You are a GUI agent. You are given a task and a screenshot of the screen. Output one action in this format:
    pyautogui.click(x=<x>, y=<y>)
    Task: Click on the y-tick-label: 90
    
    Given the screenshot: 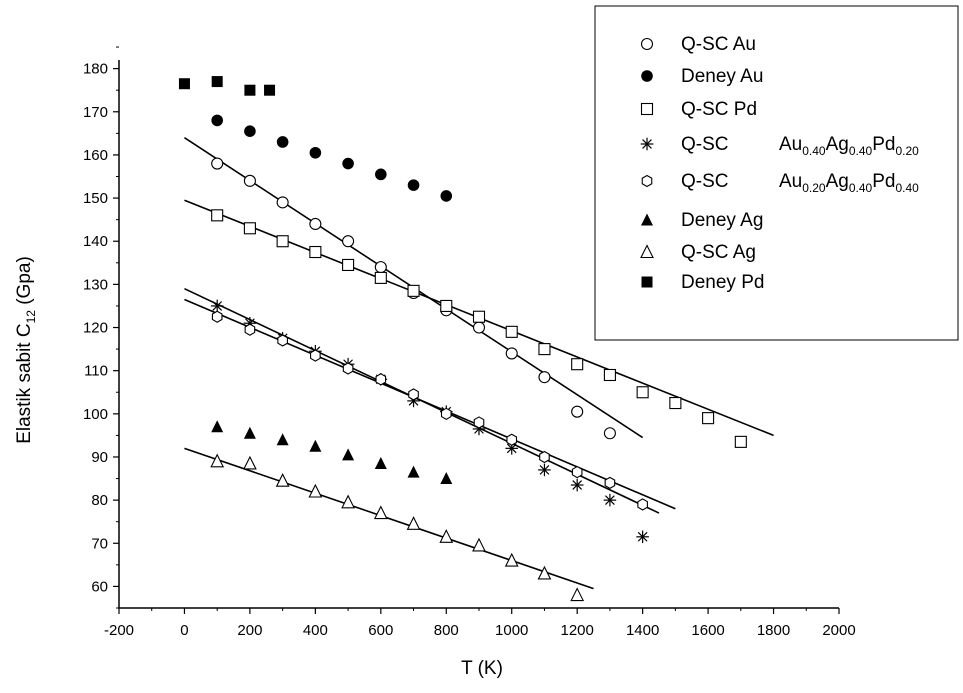 What is the action you would take?
    pyautogui.click(x=99, y=457)
    